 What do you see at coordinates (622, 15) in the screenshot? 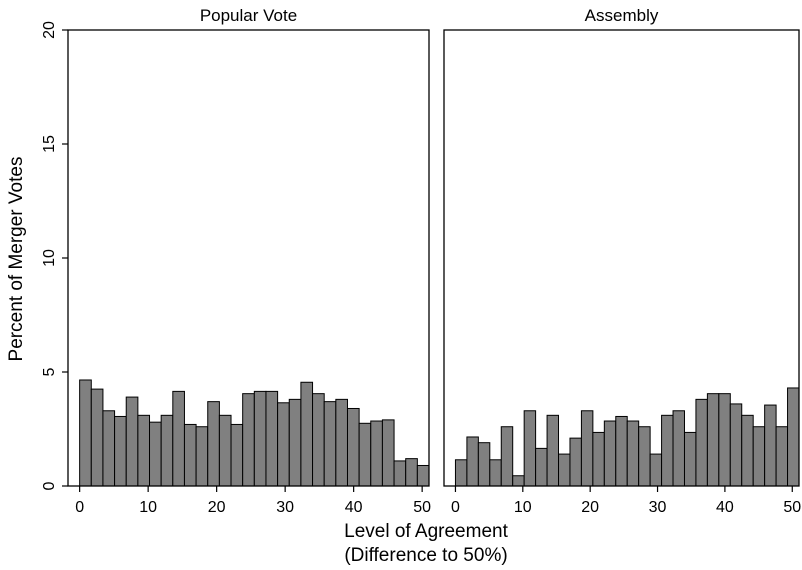
I see `panel-title: Assembly` at bounding box center [622, 15].